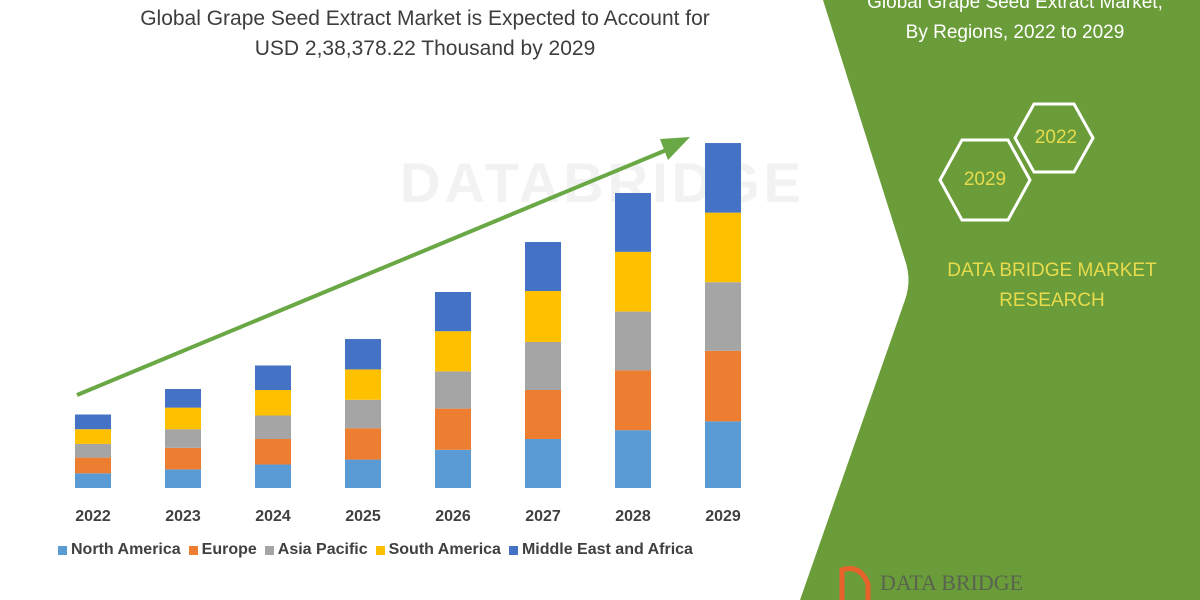  Describe the element at coordinates (543, 316) in the screenshot. I see `bar-segment-2027-south-america` at that location.